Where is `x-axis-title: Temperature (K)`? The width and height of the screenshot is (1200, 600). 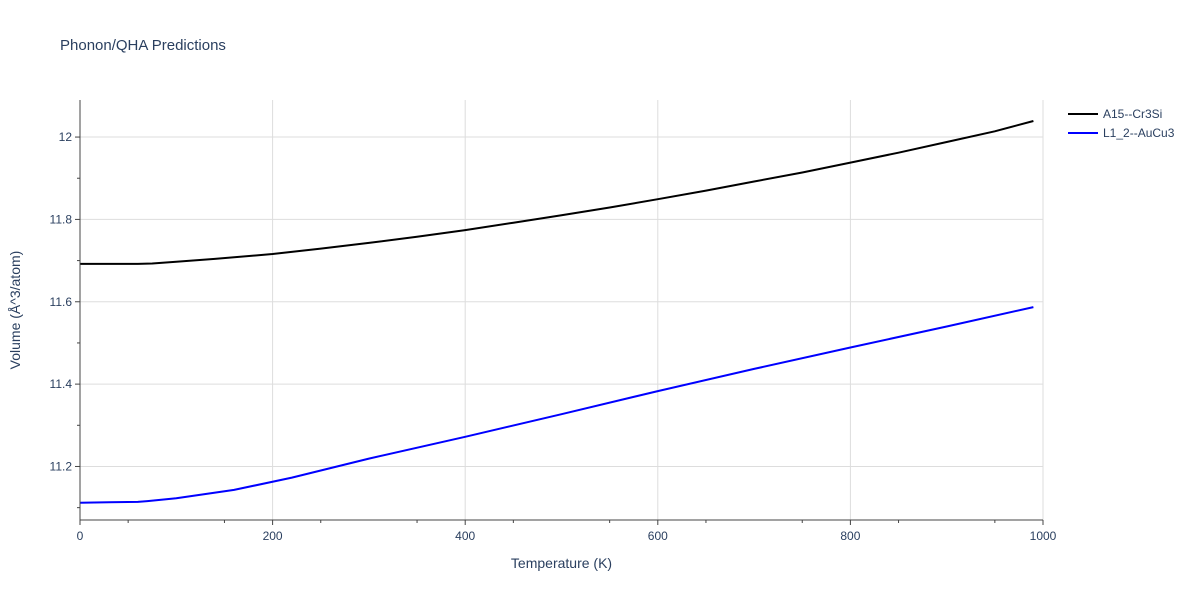 x-axis-title: Temperature (K) is located at coordinates (561, 563).